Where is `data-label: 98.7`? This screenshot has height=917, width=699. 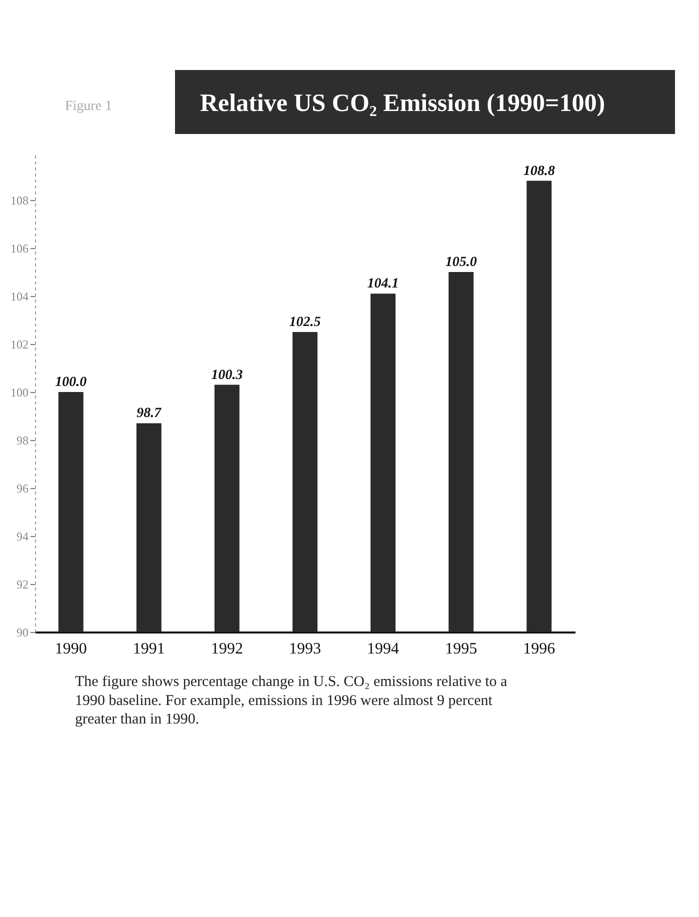 data-label: 98.7 is located at coordinates (149, 414).